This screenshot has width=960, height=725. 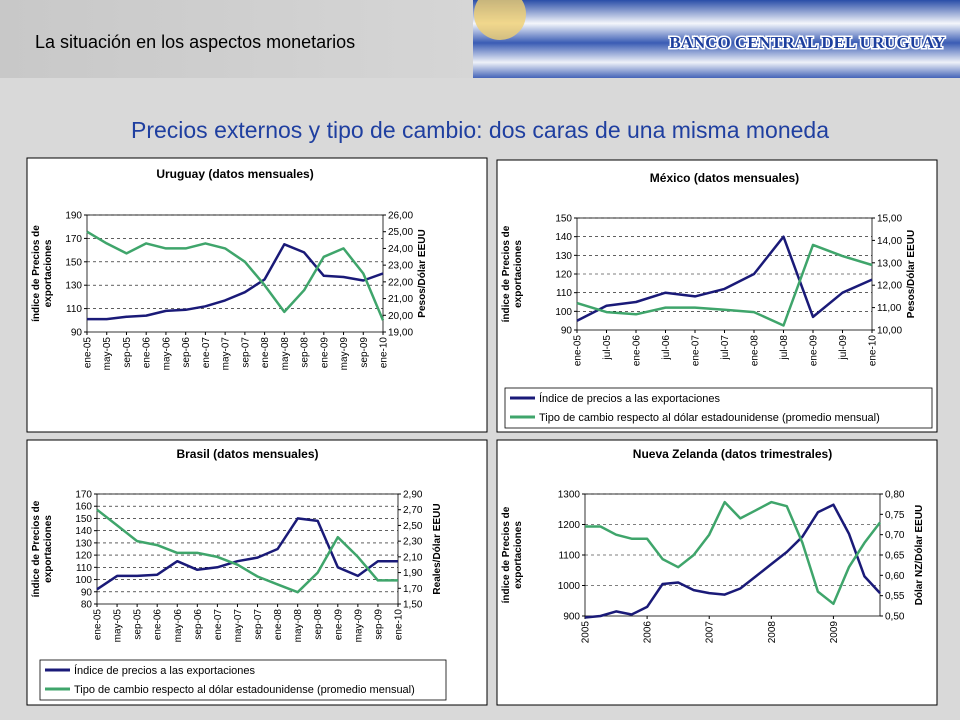 I want to click on y2-tick-label: 21,00, so click(x=400, y=299).